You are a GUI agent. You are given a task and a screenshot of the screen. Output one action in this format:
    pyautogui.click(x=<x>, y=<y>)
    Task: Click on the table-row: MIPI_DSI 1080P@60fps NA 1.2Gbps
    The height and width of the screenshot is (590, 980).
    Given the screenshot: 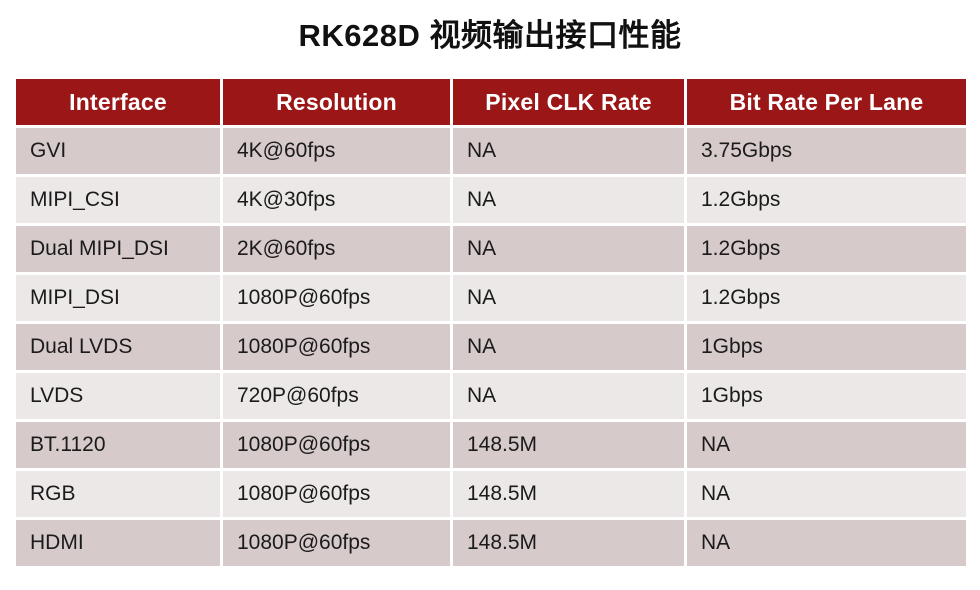 What is the action you would take?
    pyautogui.click(x=491, y=298)
    